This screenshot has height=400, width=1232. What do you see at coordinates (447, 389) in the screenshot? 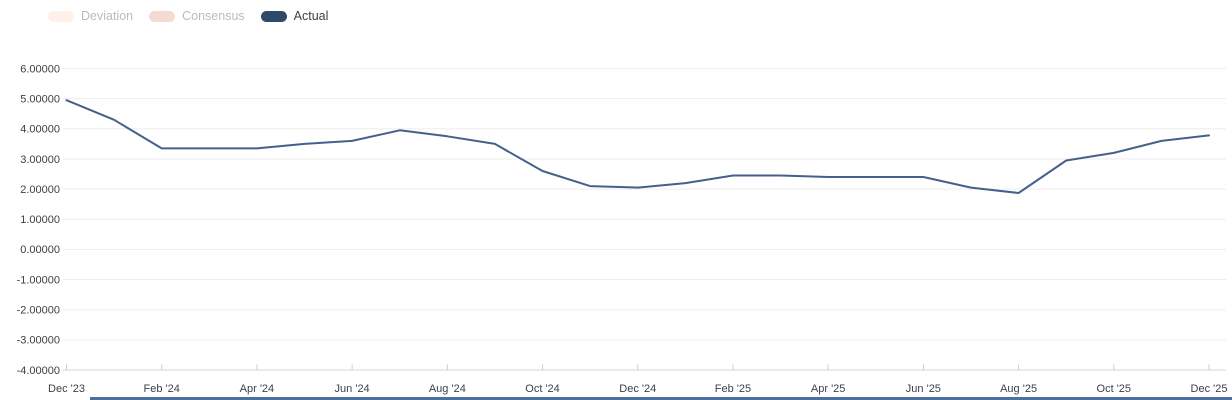
I see `x-tick-label: Aug '24` at bounding box center [447, 389].